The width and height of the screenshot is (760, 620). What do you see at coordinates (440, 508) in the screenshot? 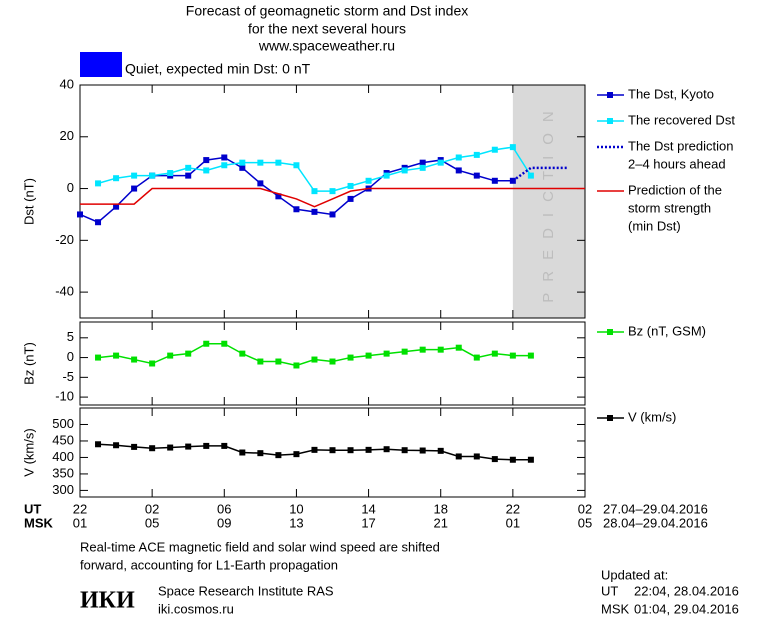
I see `x-tick-label: 18` at bounding box center [440, 508].